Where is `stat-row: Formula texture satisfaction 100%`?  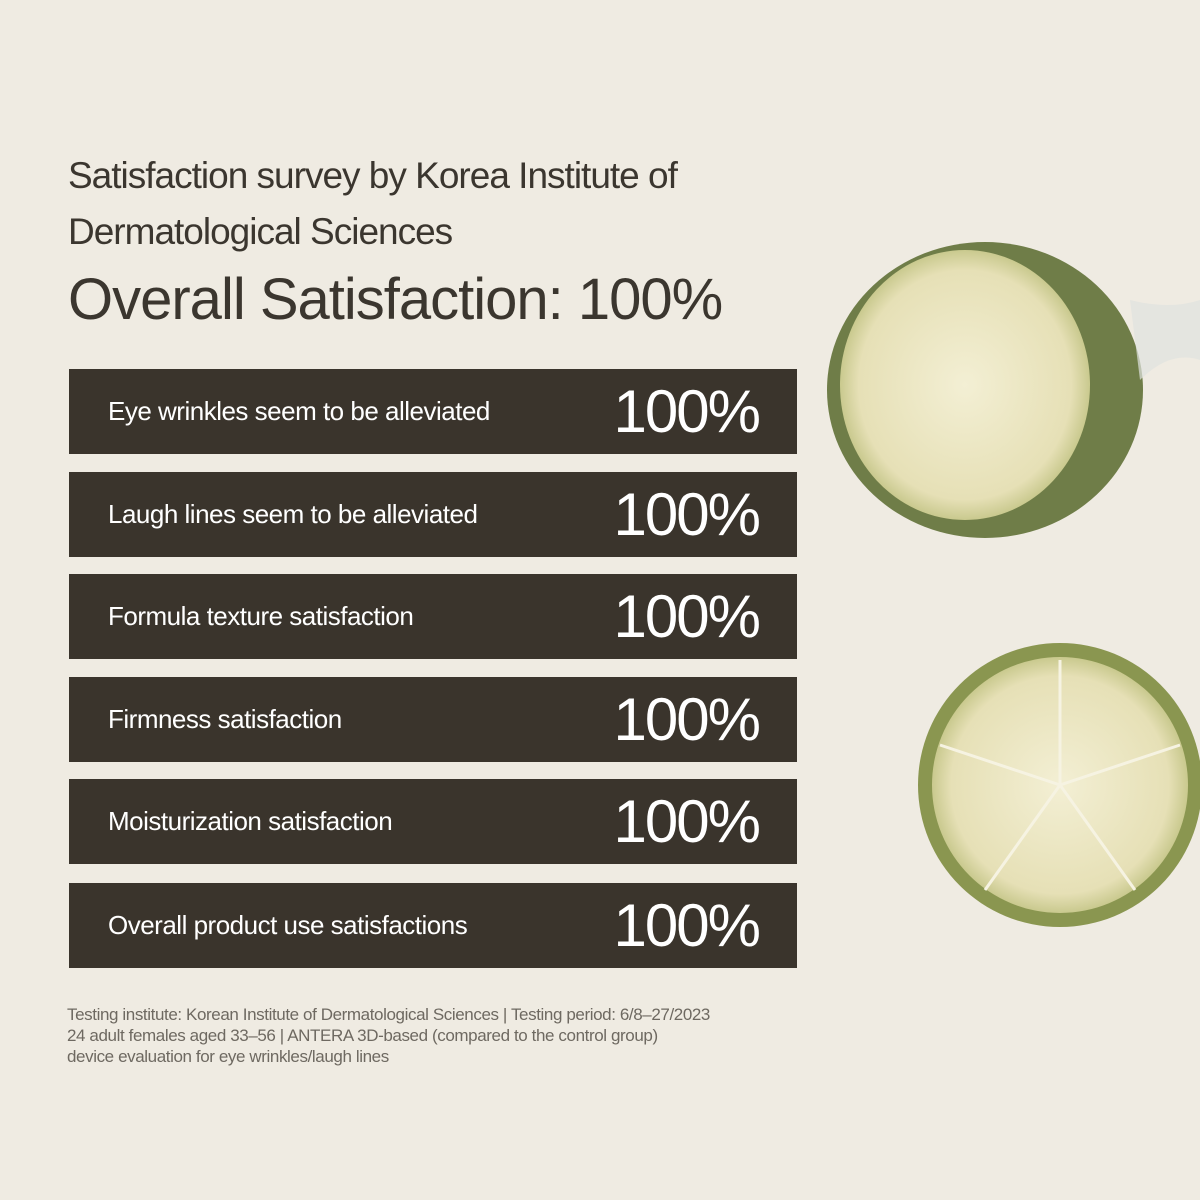 stat-row: Formula texture satisfaction 100% is located at coordinates (433, 616).